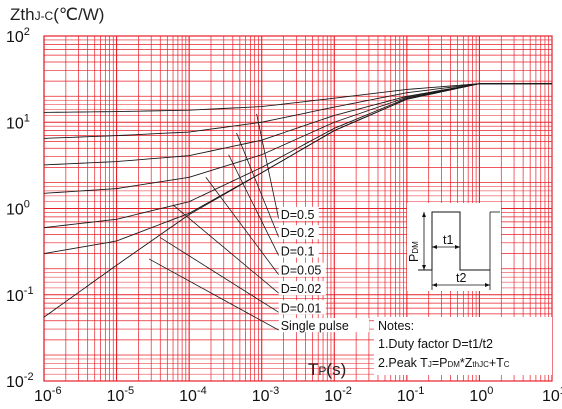 Image resolution: width=562 pixels, height=409 pixels. Describe the element at coordinates (552, 395) in the screenshot. I see `x-tick-label: 10¹` at that location.